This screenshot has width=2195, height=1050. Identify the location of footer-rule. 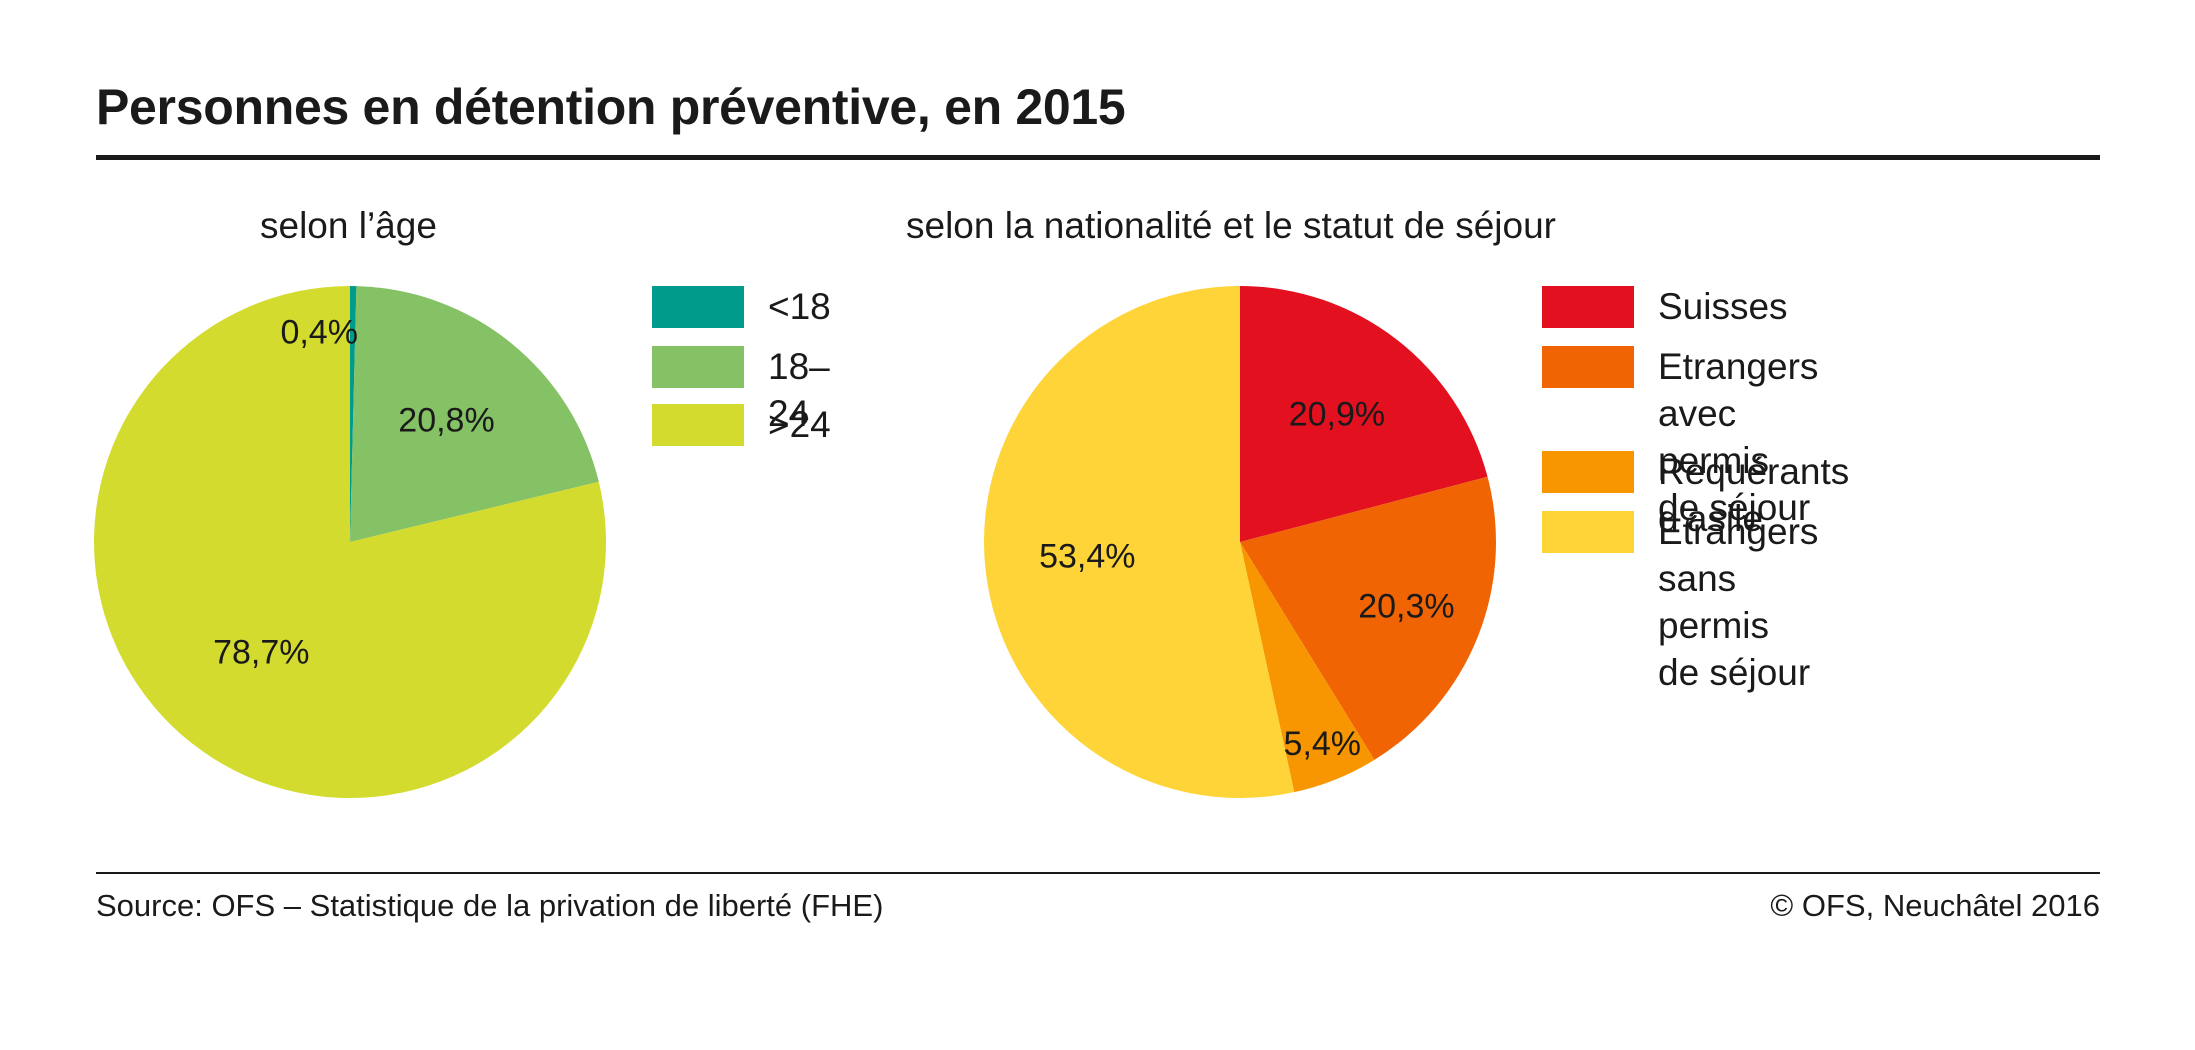
(1098, 873).